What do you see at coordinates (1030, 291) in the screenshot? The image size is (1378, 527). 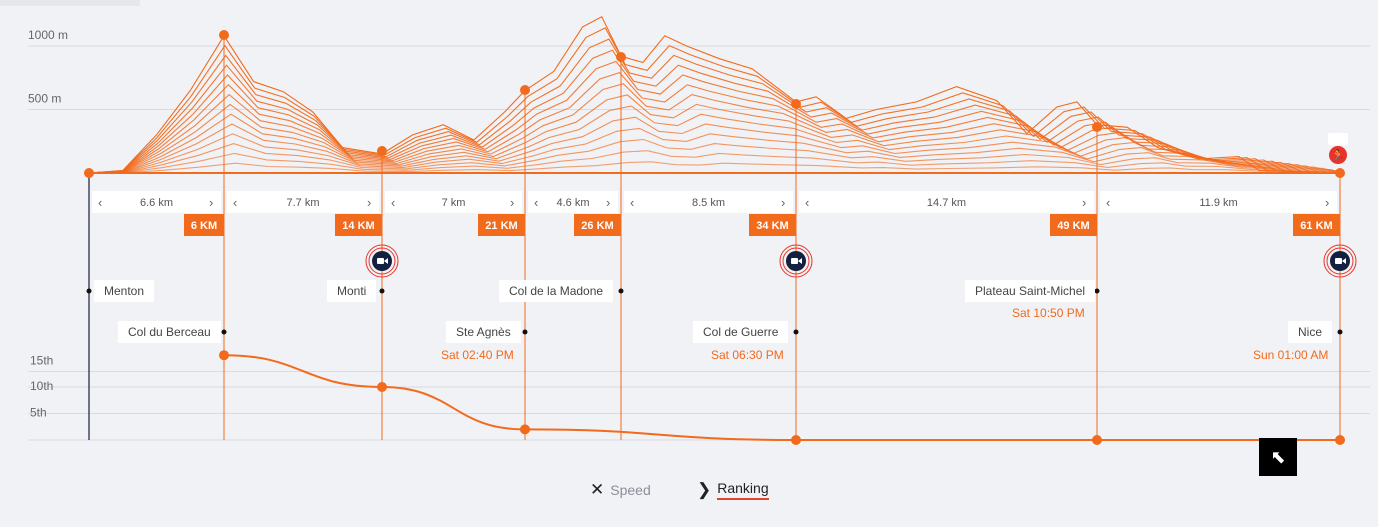 I see `checkpoint-plateau-saint-michel: Plateau Saint-Michel` at bounding box center [1030, 291].